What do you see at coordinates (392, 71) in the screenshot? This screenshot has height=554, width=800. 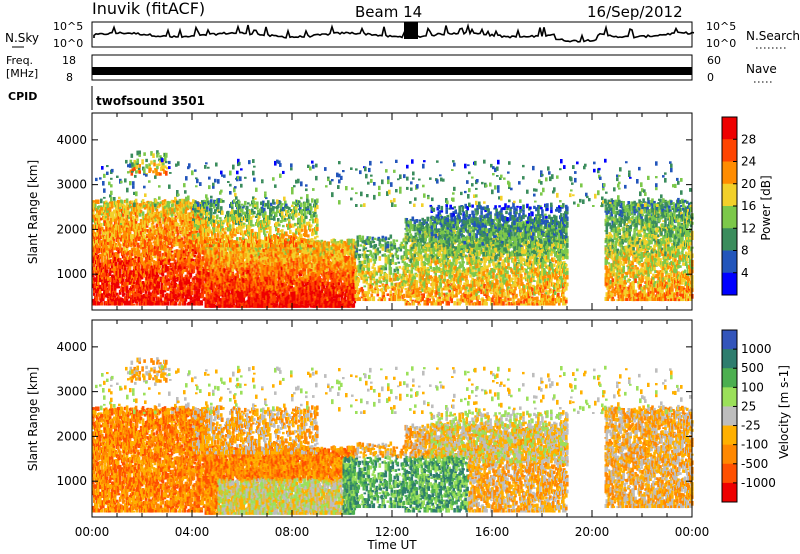 I see `freq-band` at bounding box center [392, 71].